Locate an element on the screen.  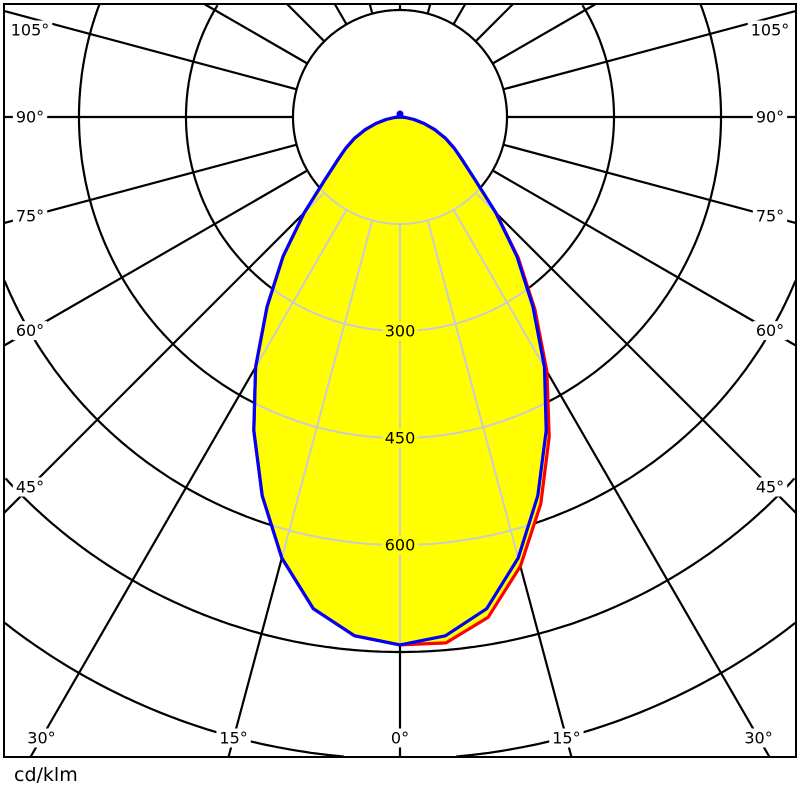
radial-labels: 300 450 600 is located at coordinates (400, 438).